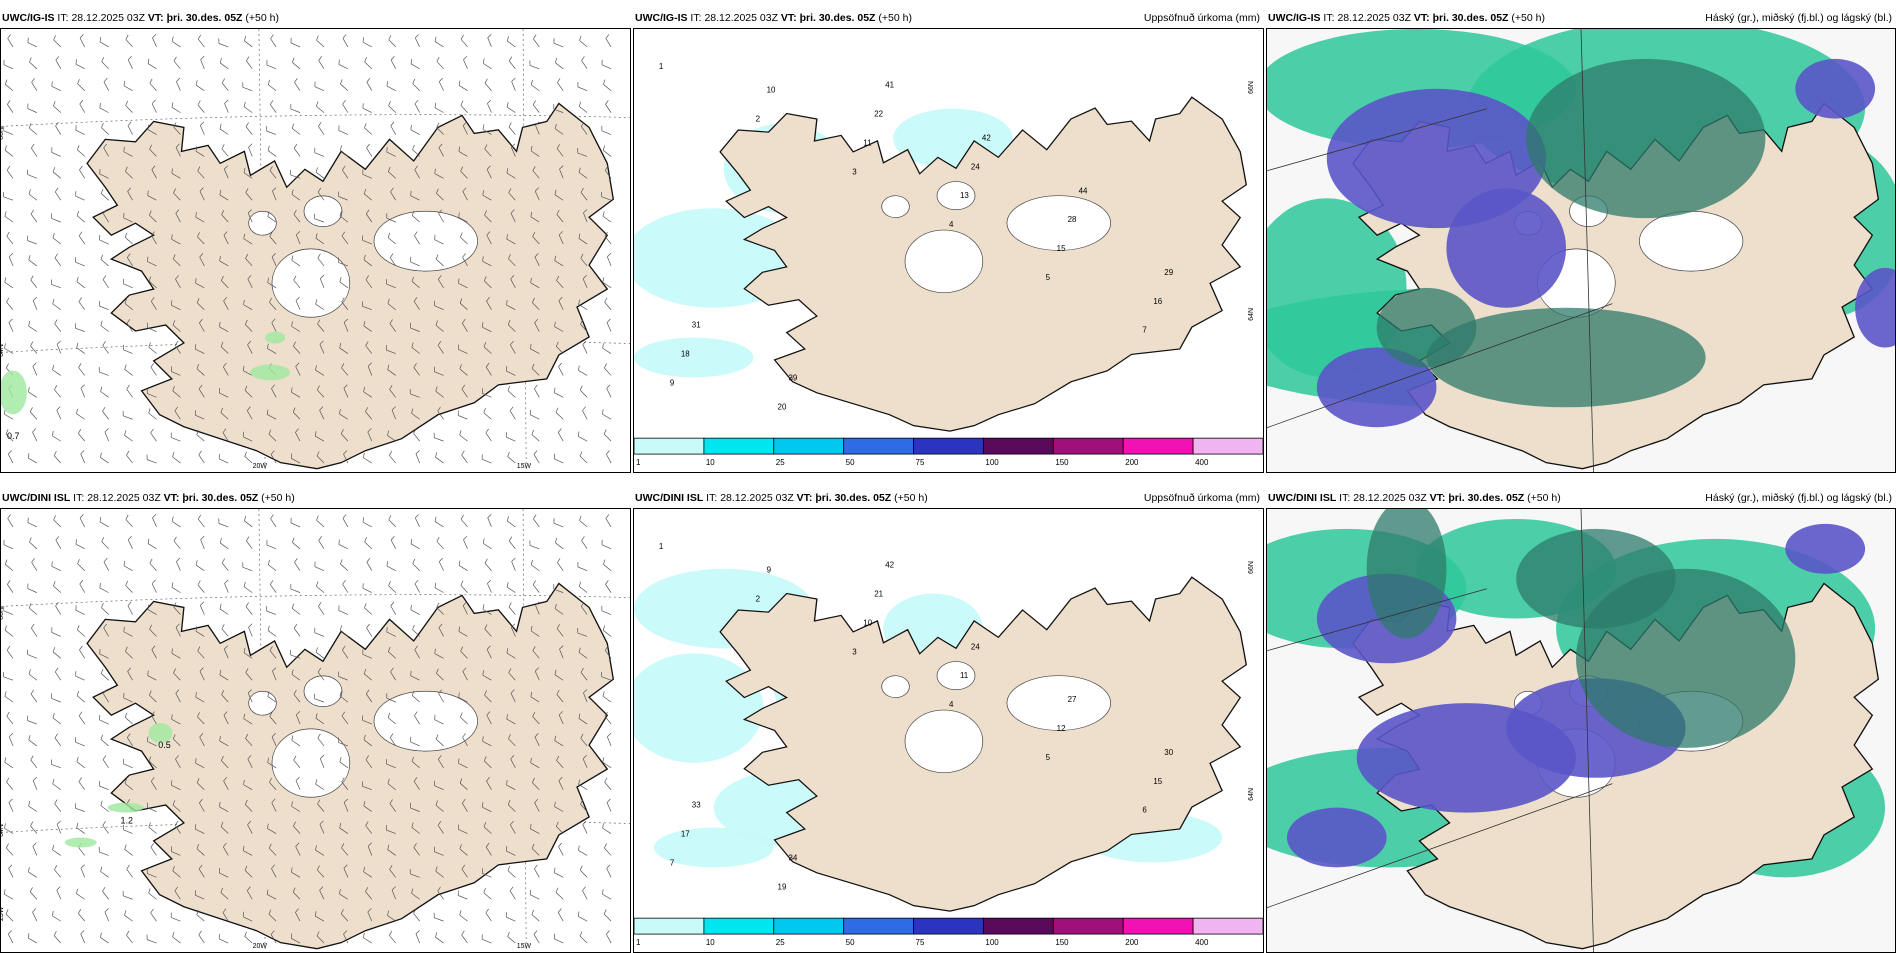  Describe the element at coordinates (1061, 248) in the screenshot. I see `precip-value: 15` at that location.